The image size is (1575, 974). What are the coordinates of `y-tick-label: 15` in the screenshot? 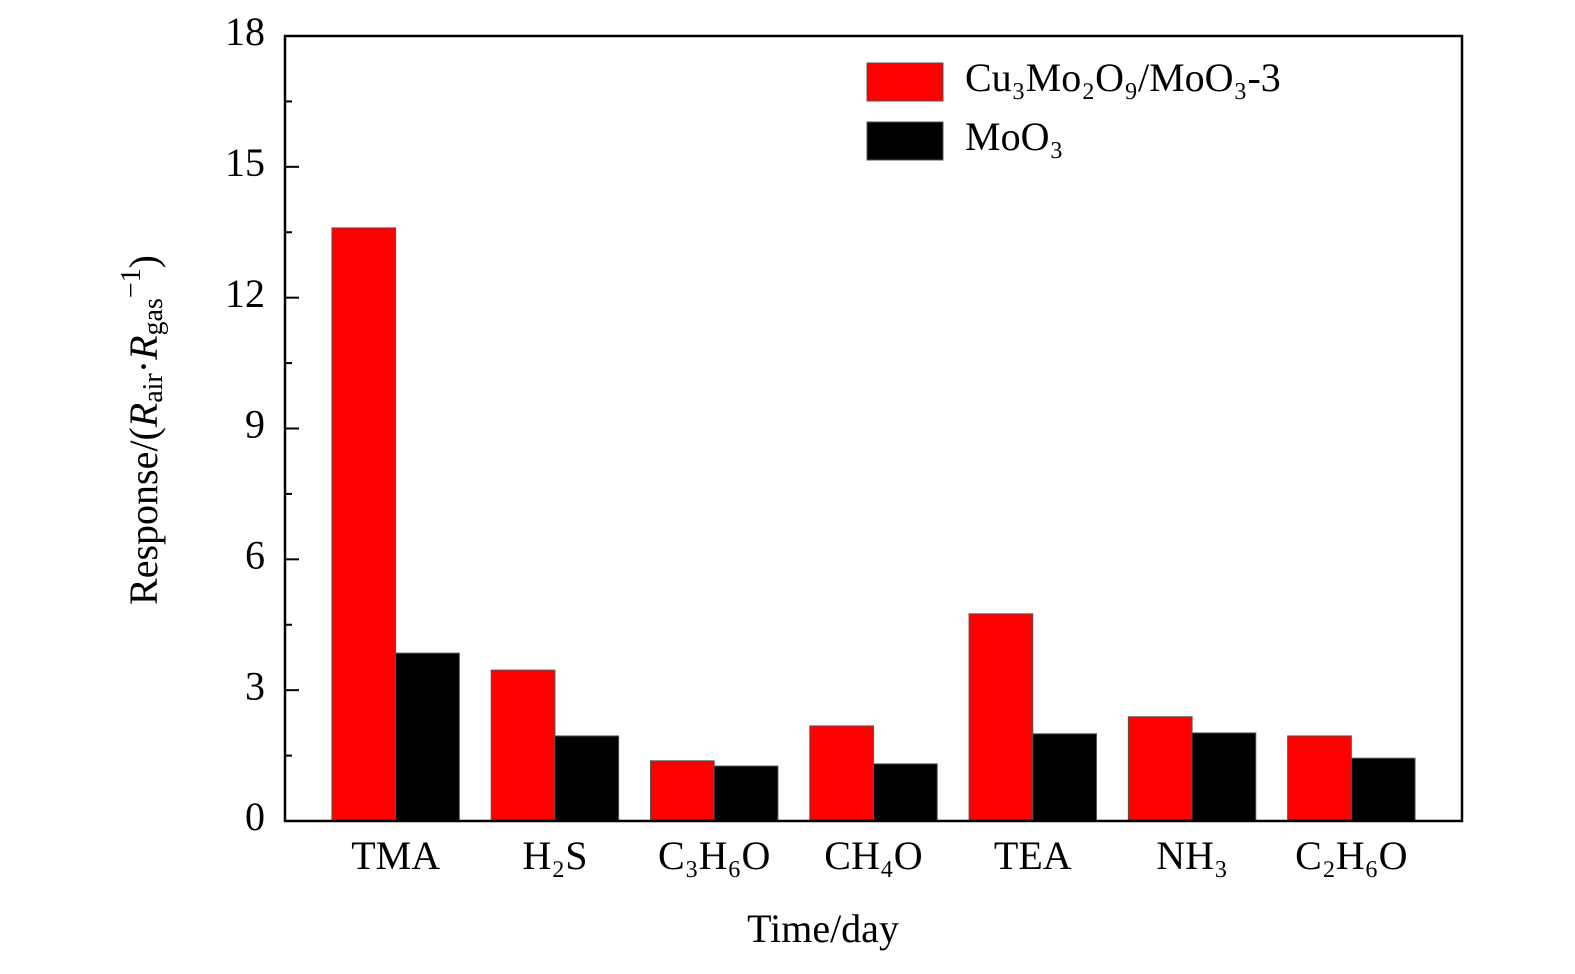 It's located at (245, 162).